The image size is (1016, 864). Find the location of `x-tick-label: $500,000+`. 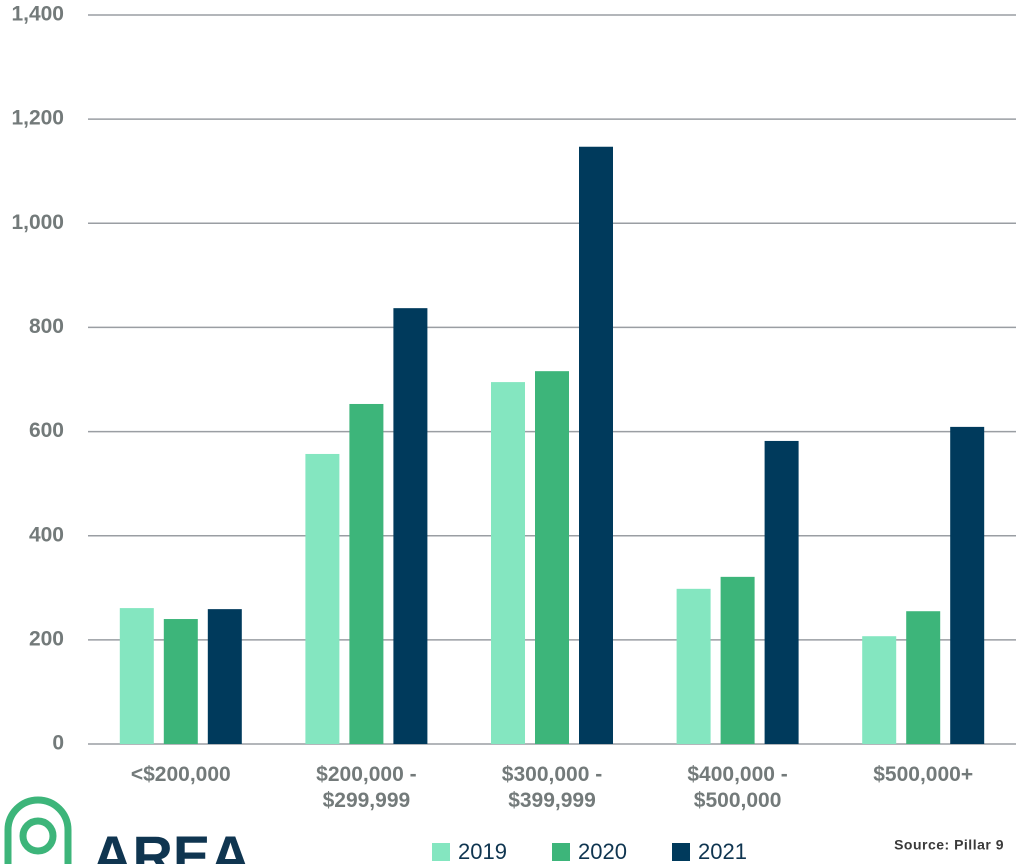

x-tick-label: $500,000+ is located at coordinates (923, 774).